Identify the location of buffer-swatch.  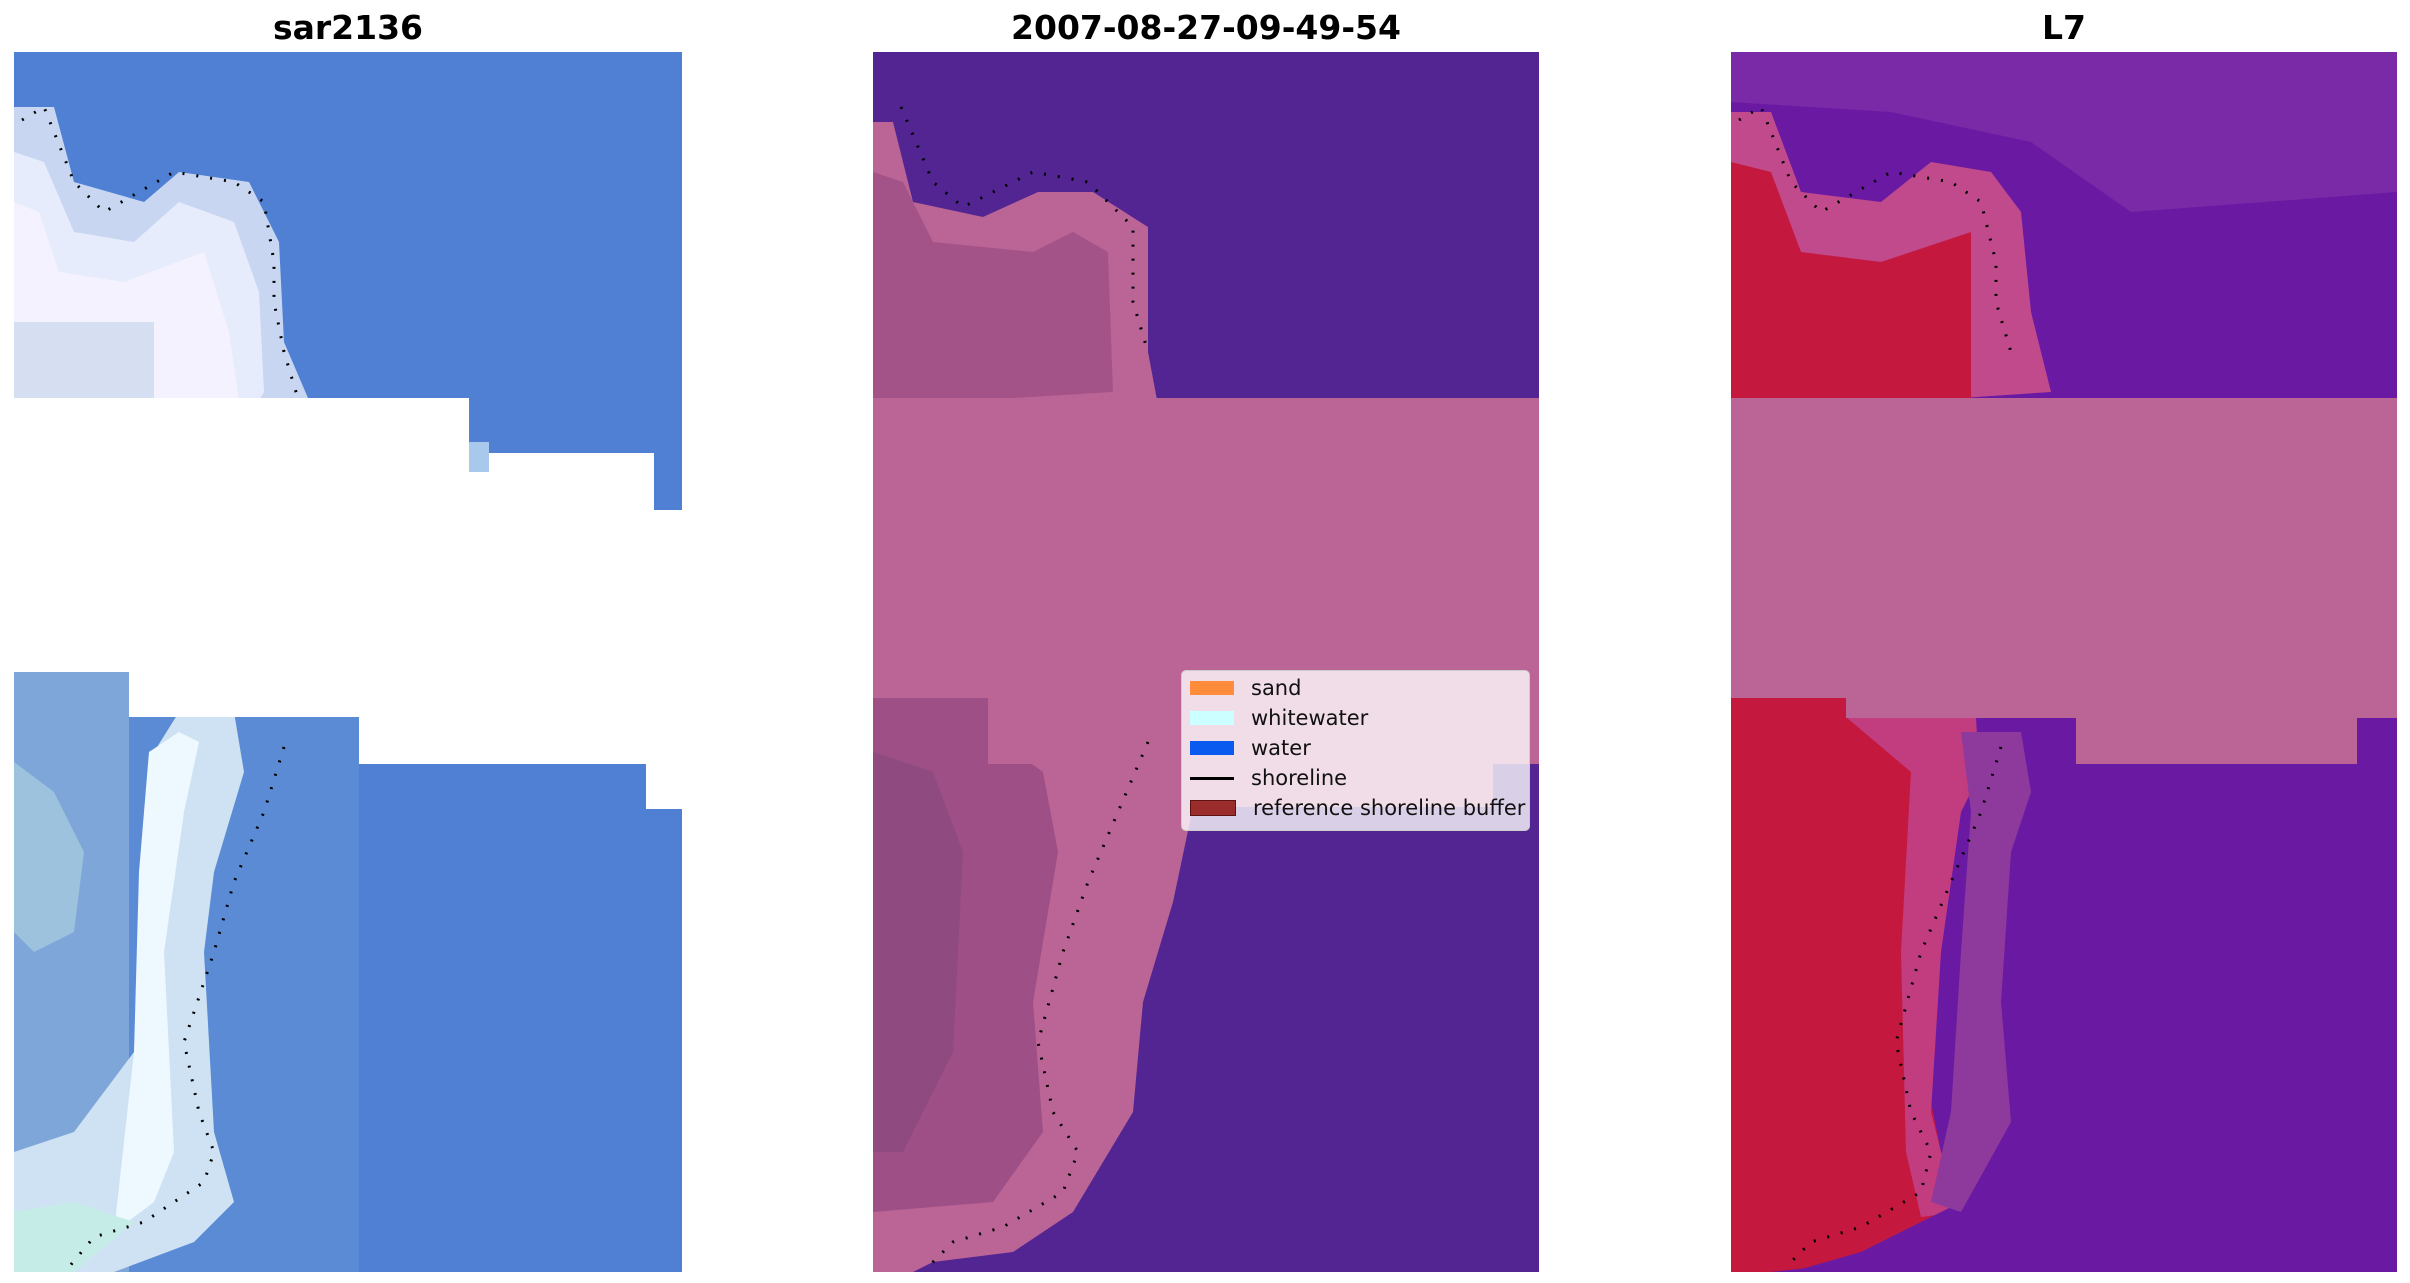
(1213, 808).